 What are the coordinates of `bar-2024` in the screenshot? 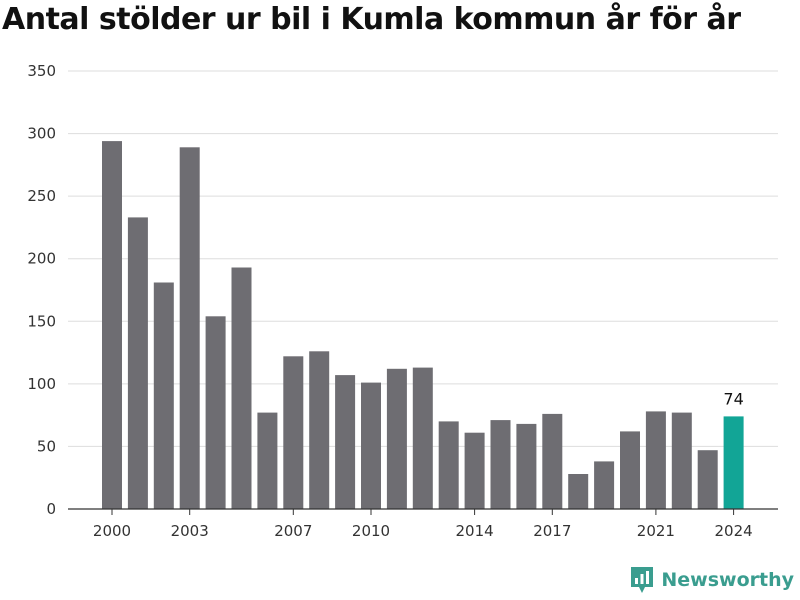 It's located at (733, 462).